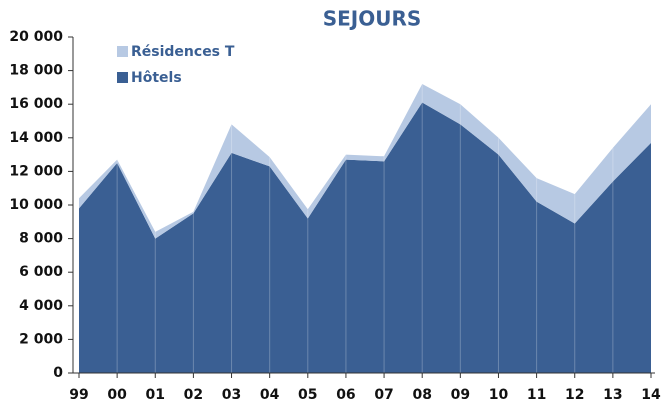 This screenshot has height=409, width=661. Describe the element at coordinates (58, 373) in the screenshot. I see `y-tick-label: 0` at that location.